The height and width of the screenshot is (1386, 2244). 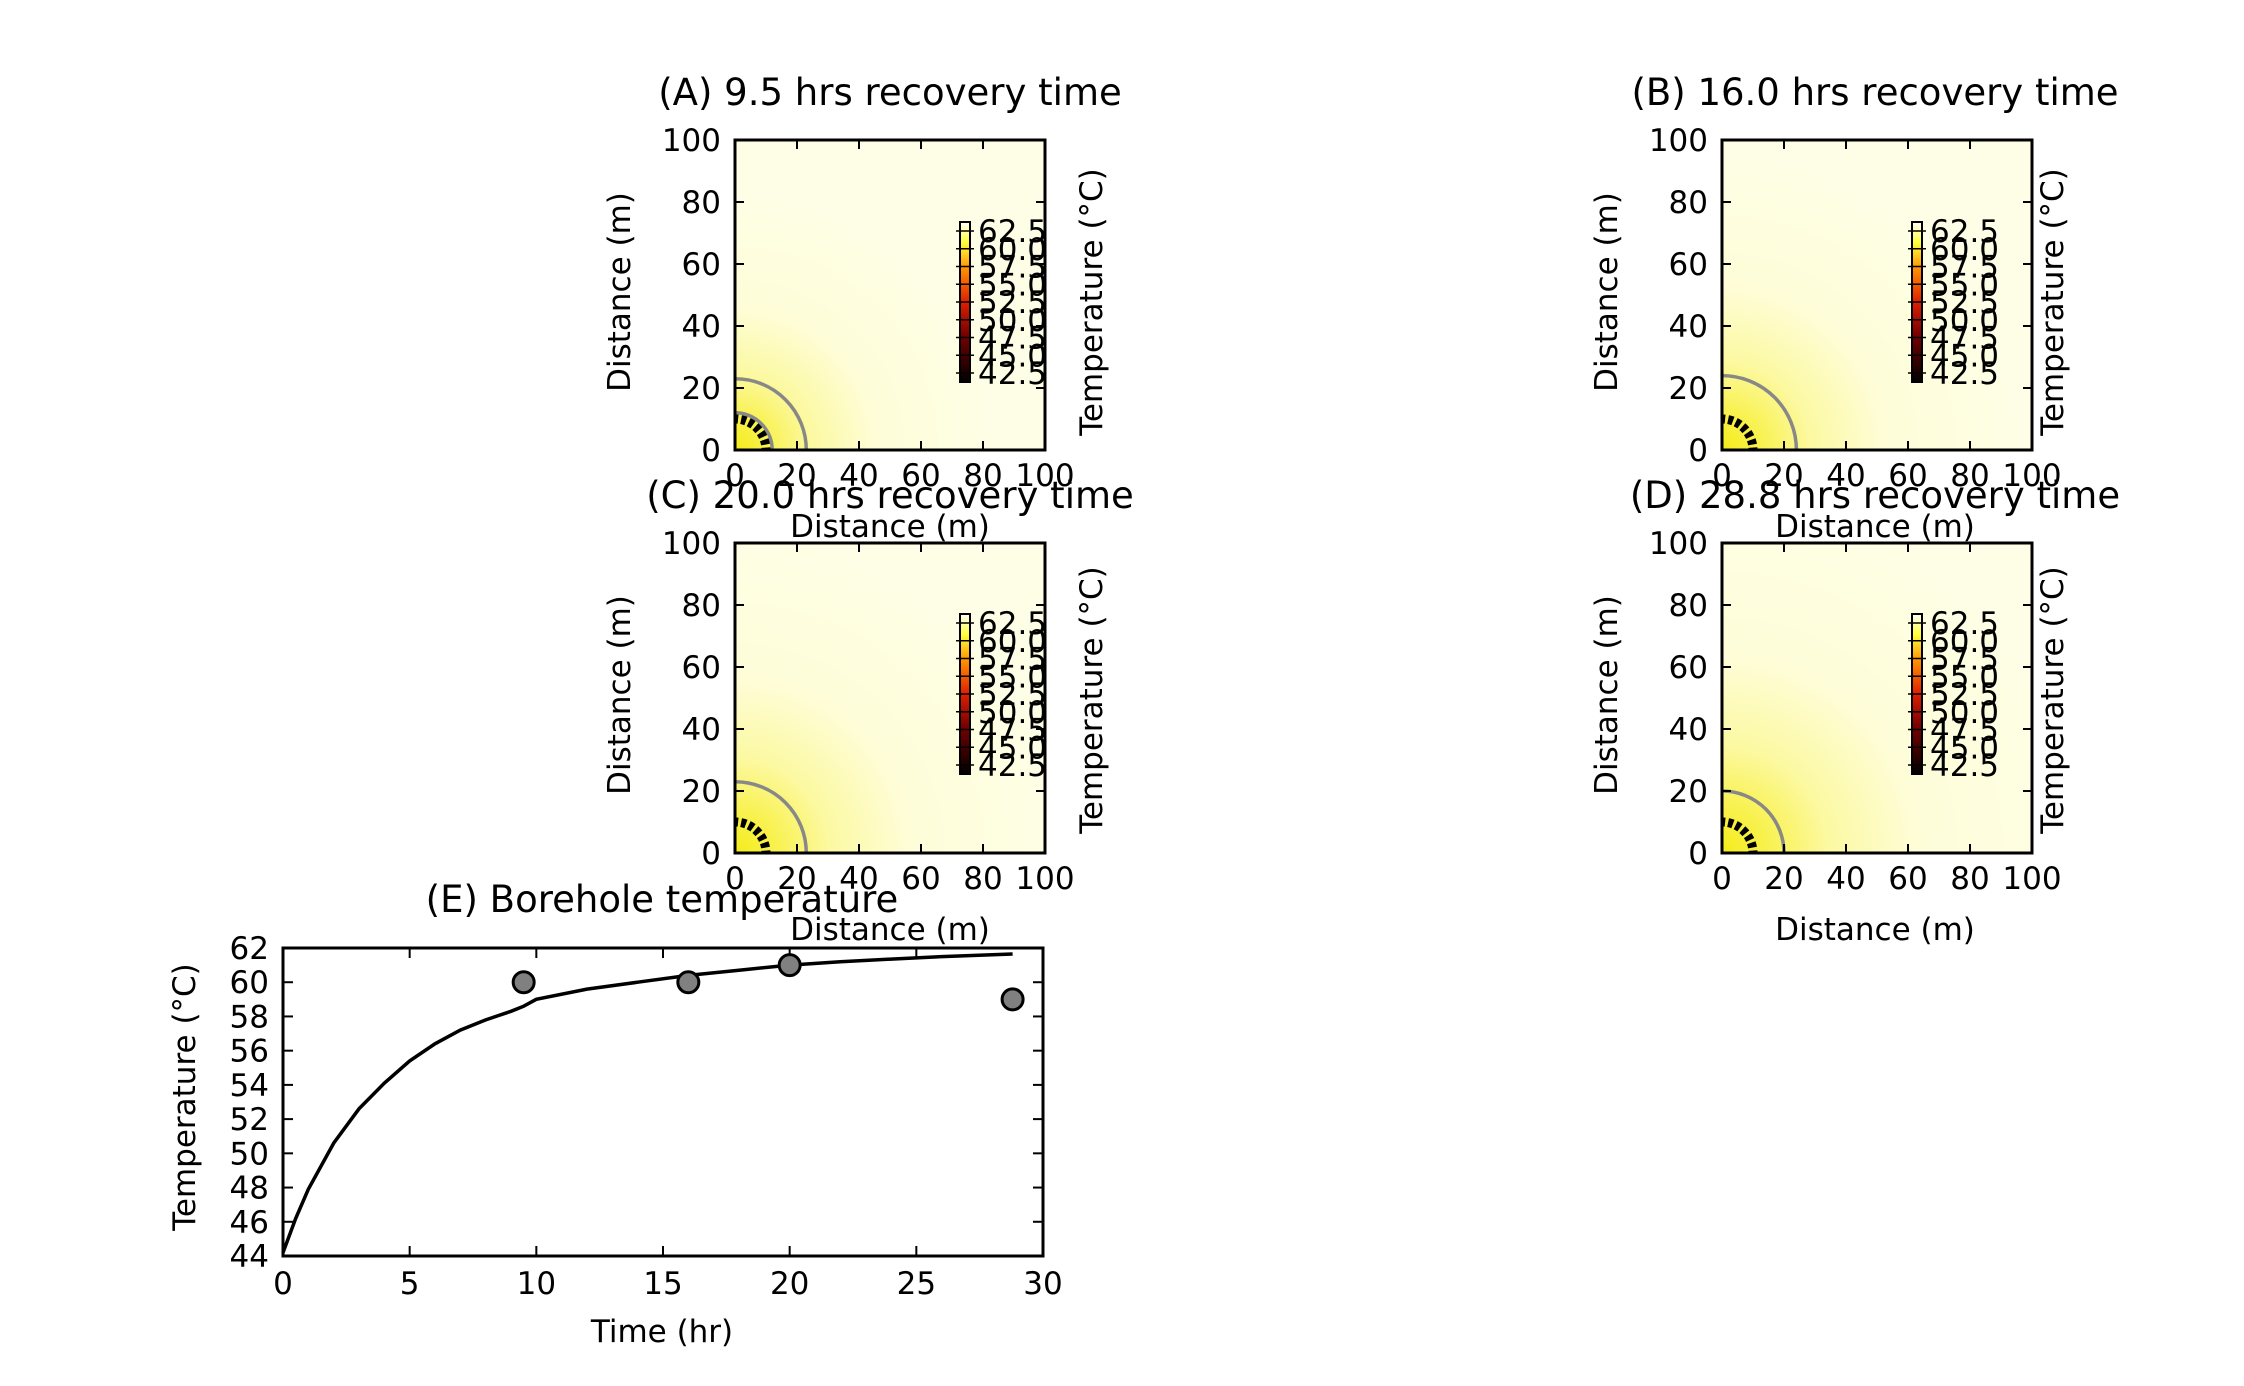 I want to click on panel-a-heat-field, so click(x=890, y=295).